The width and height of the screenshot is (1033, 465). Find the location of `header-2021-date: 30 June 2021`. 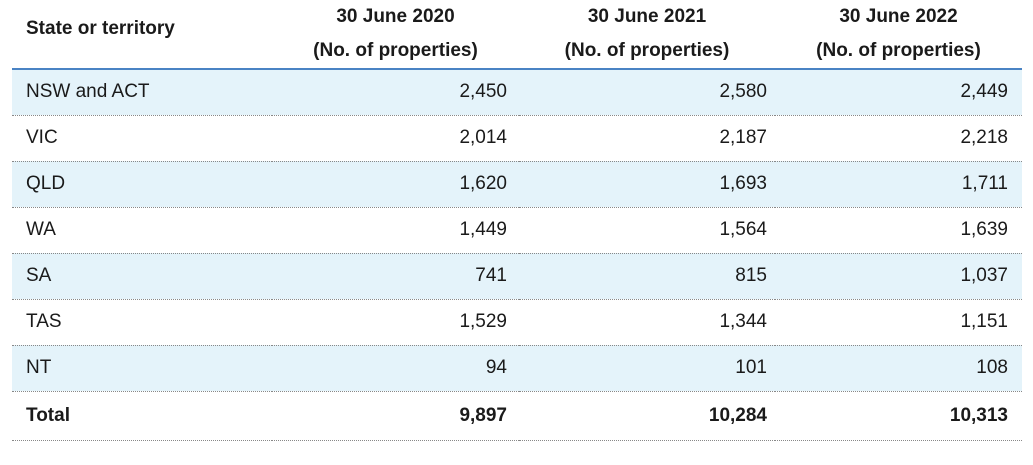

header-2021-date: 30 June 2021 is located at coordinates (647, 16).